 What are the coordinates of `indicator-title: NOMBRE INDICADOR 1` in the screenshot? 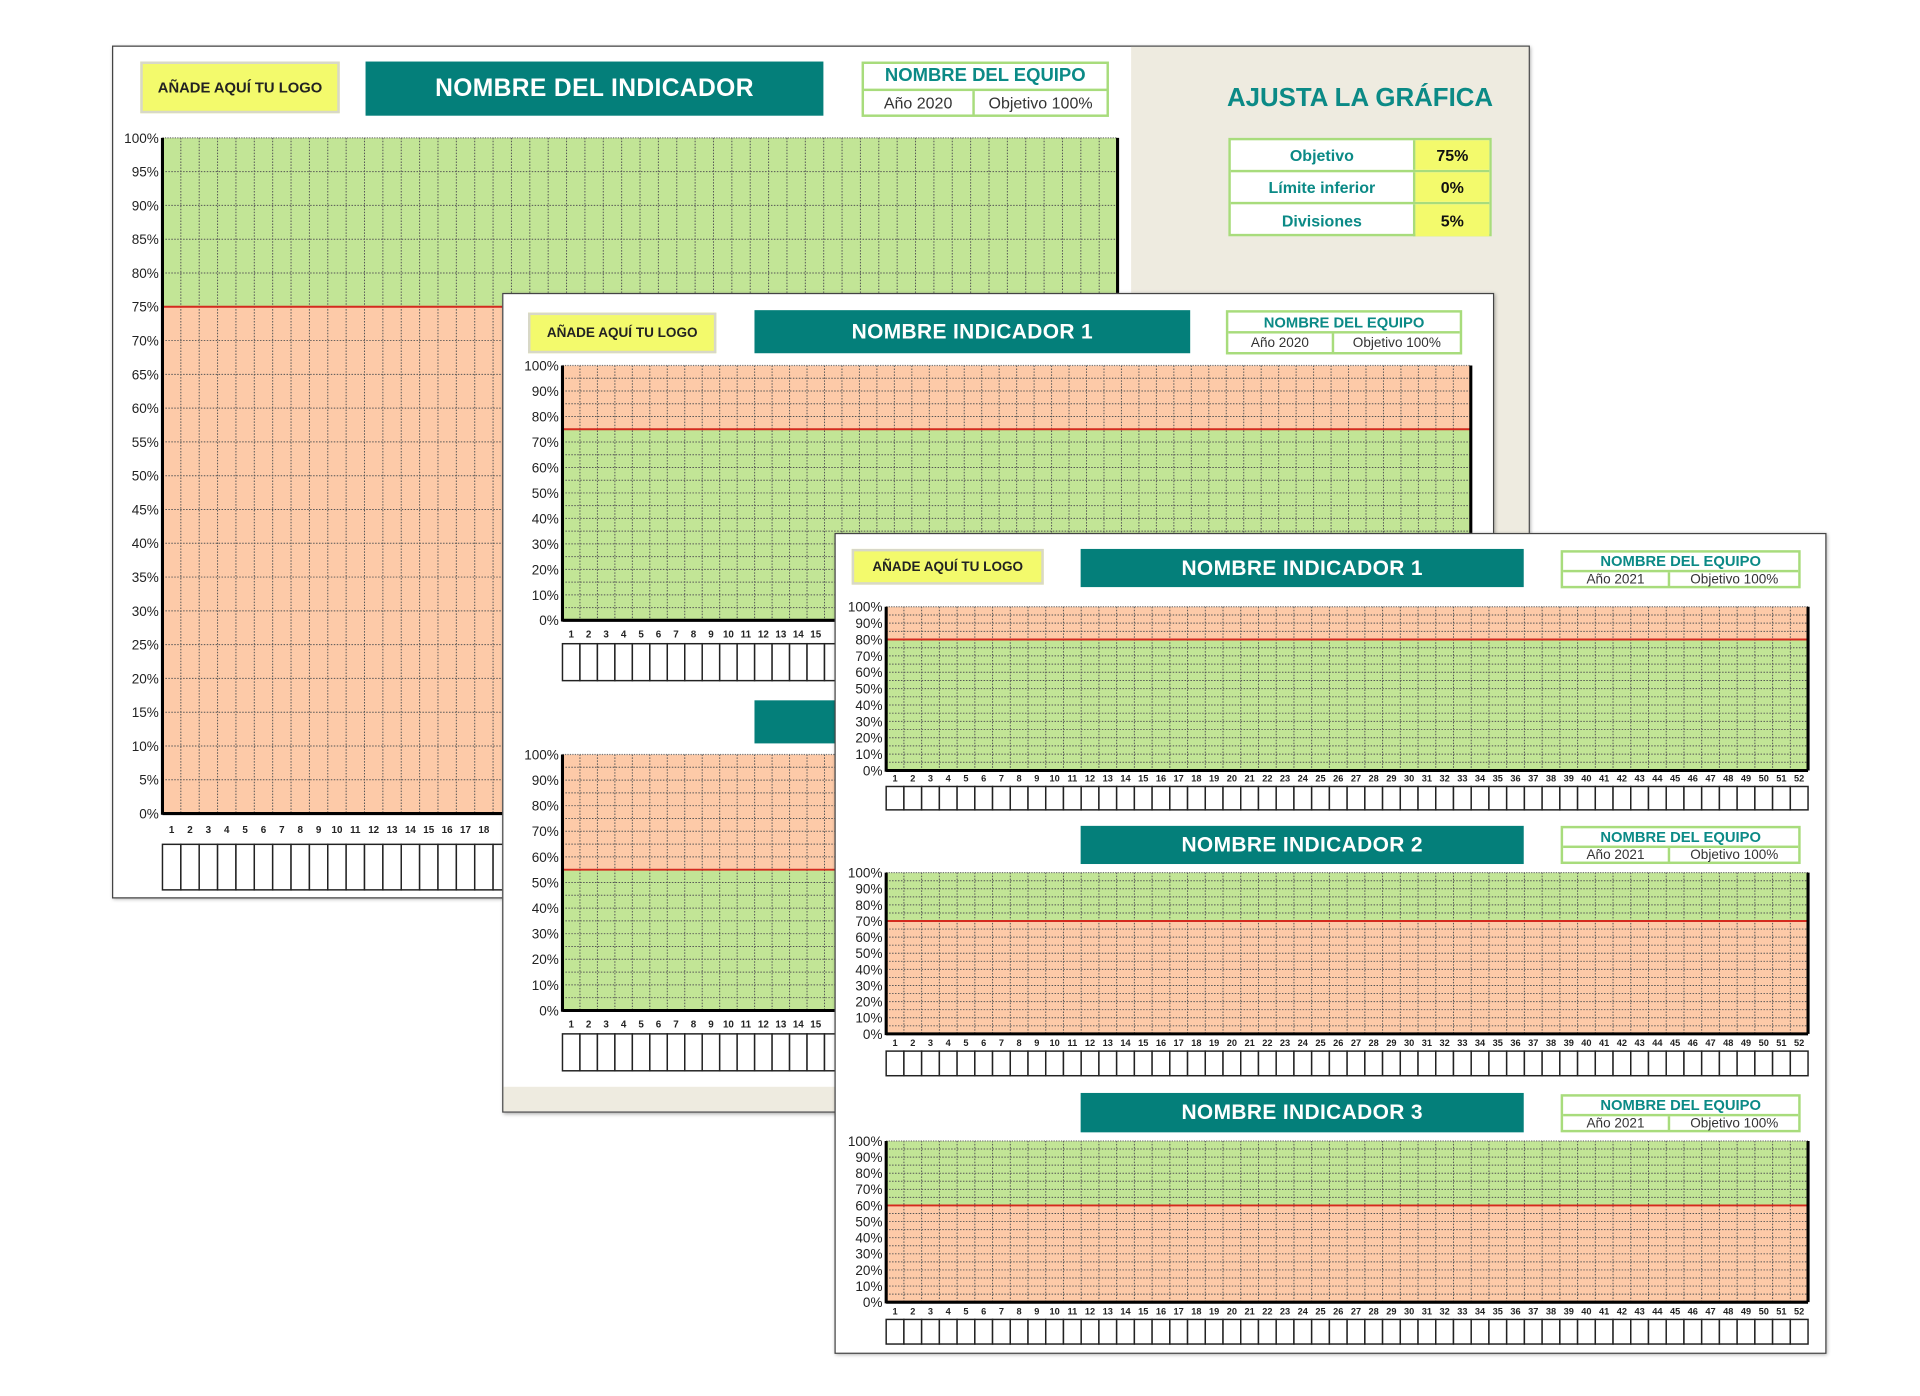 It's located at (972, 332).